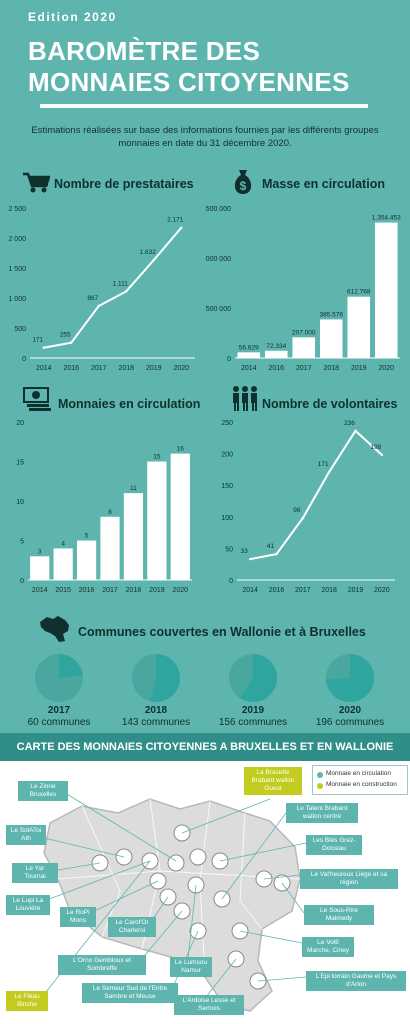 This screenshot has width=410, height=1024. What do you see at coordinates (24, 359) in the screenshot?
I see `prestataires-ytick: 0` at bounding box center [24, 359].